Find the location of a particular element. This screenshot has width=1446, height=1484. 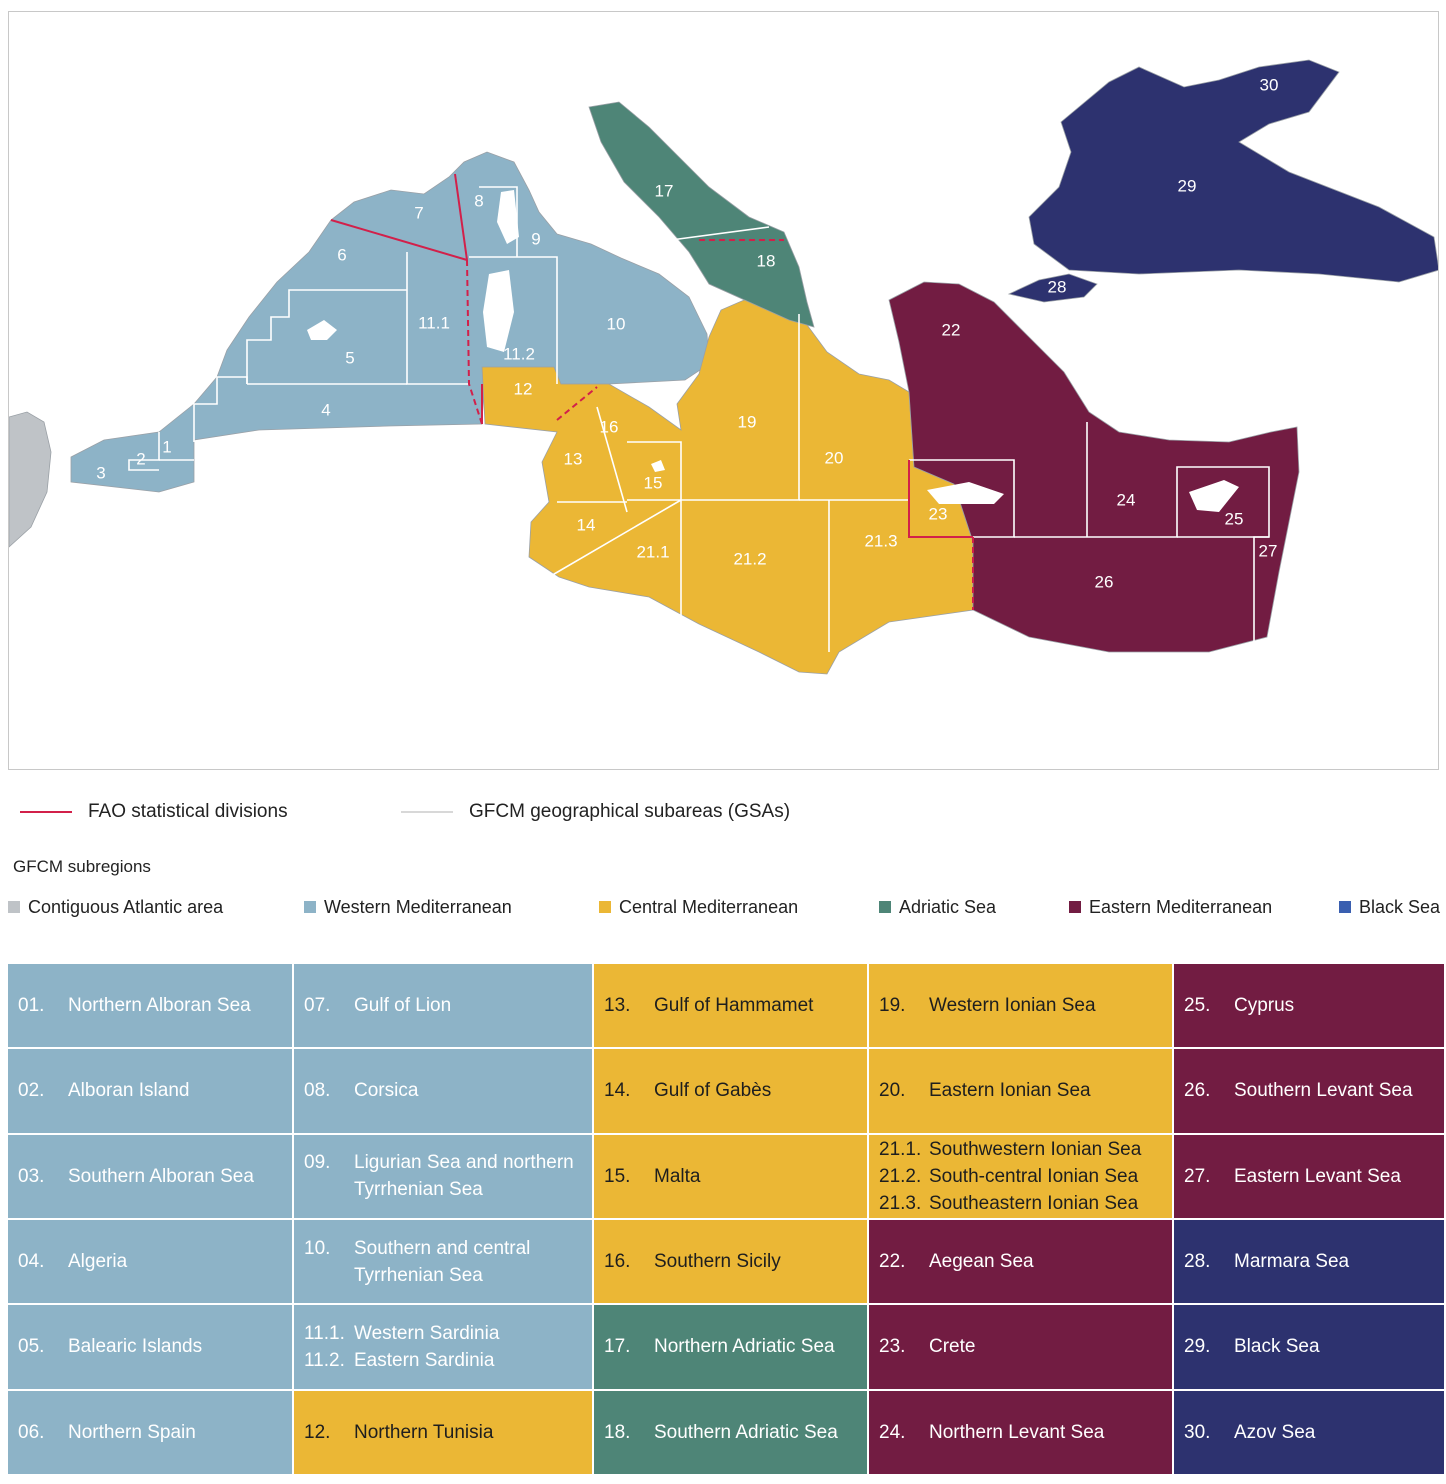

gsa-entry: 21.3. Southeastern Ionian Sea is located at coordinates (1020, 1203).